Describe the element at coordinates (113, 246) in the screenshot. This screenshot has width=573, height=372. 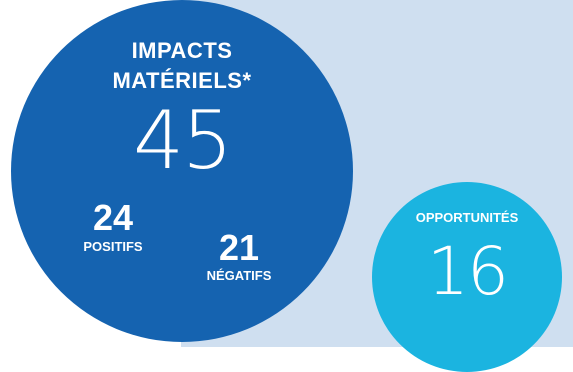
I see `positive-label: POSITIFS` at that location.